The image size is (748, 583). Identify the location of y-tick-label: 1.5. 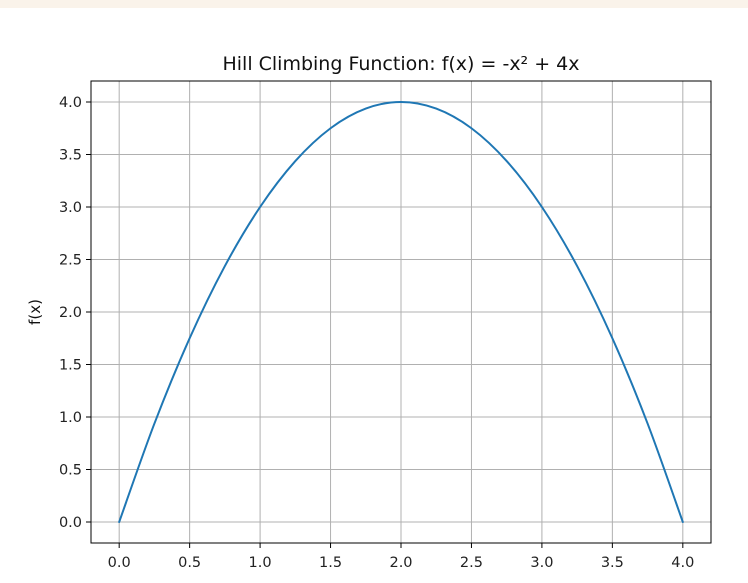
(70, 366).